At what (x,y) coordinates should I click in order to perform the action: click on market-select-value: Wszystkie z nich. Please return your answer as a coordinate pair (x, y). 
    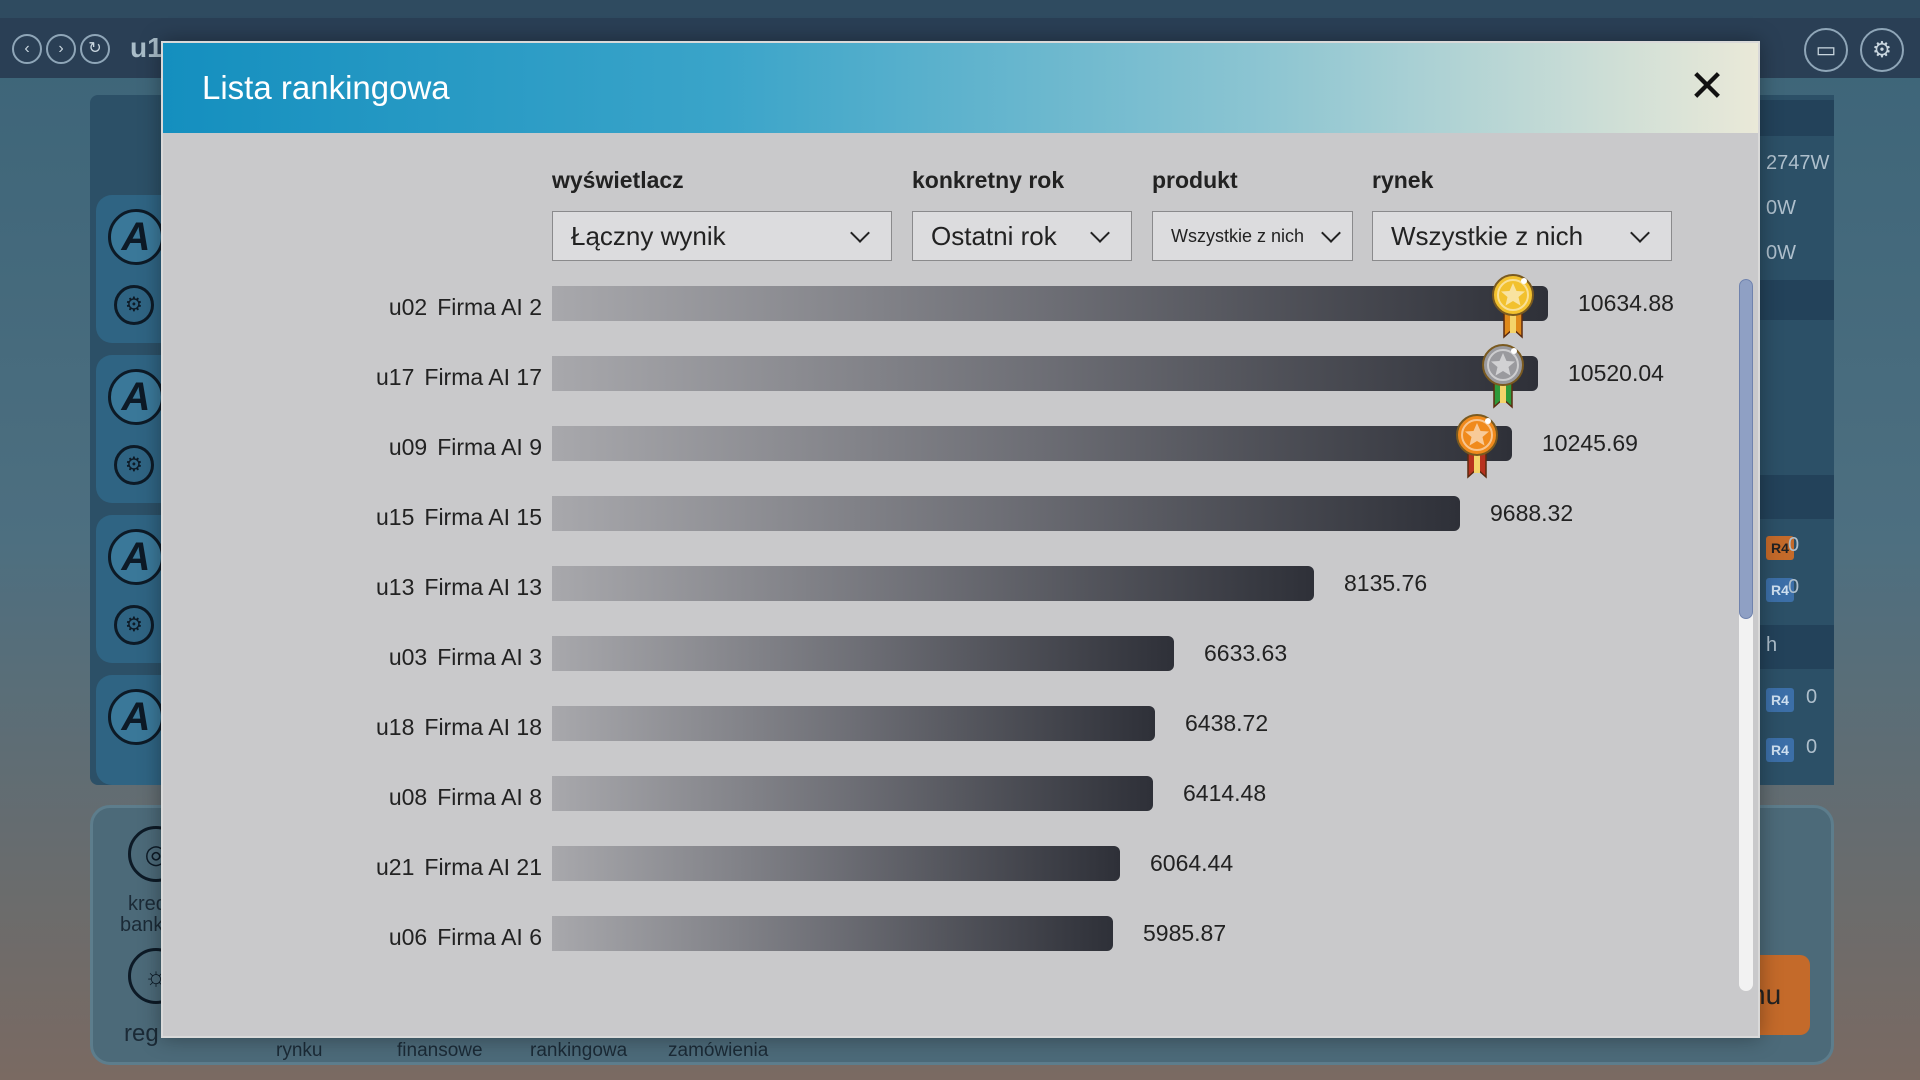
    Looking at the image, I should click on (1487, 235).